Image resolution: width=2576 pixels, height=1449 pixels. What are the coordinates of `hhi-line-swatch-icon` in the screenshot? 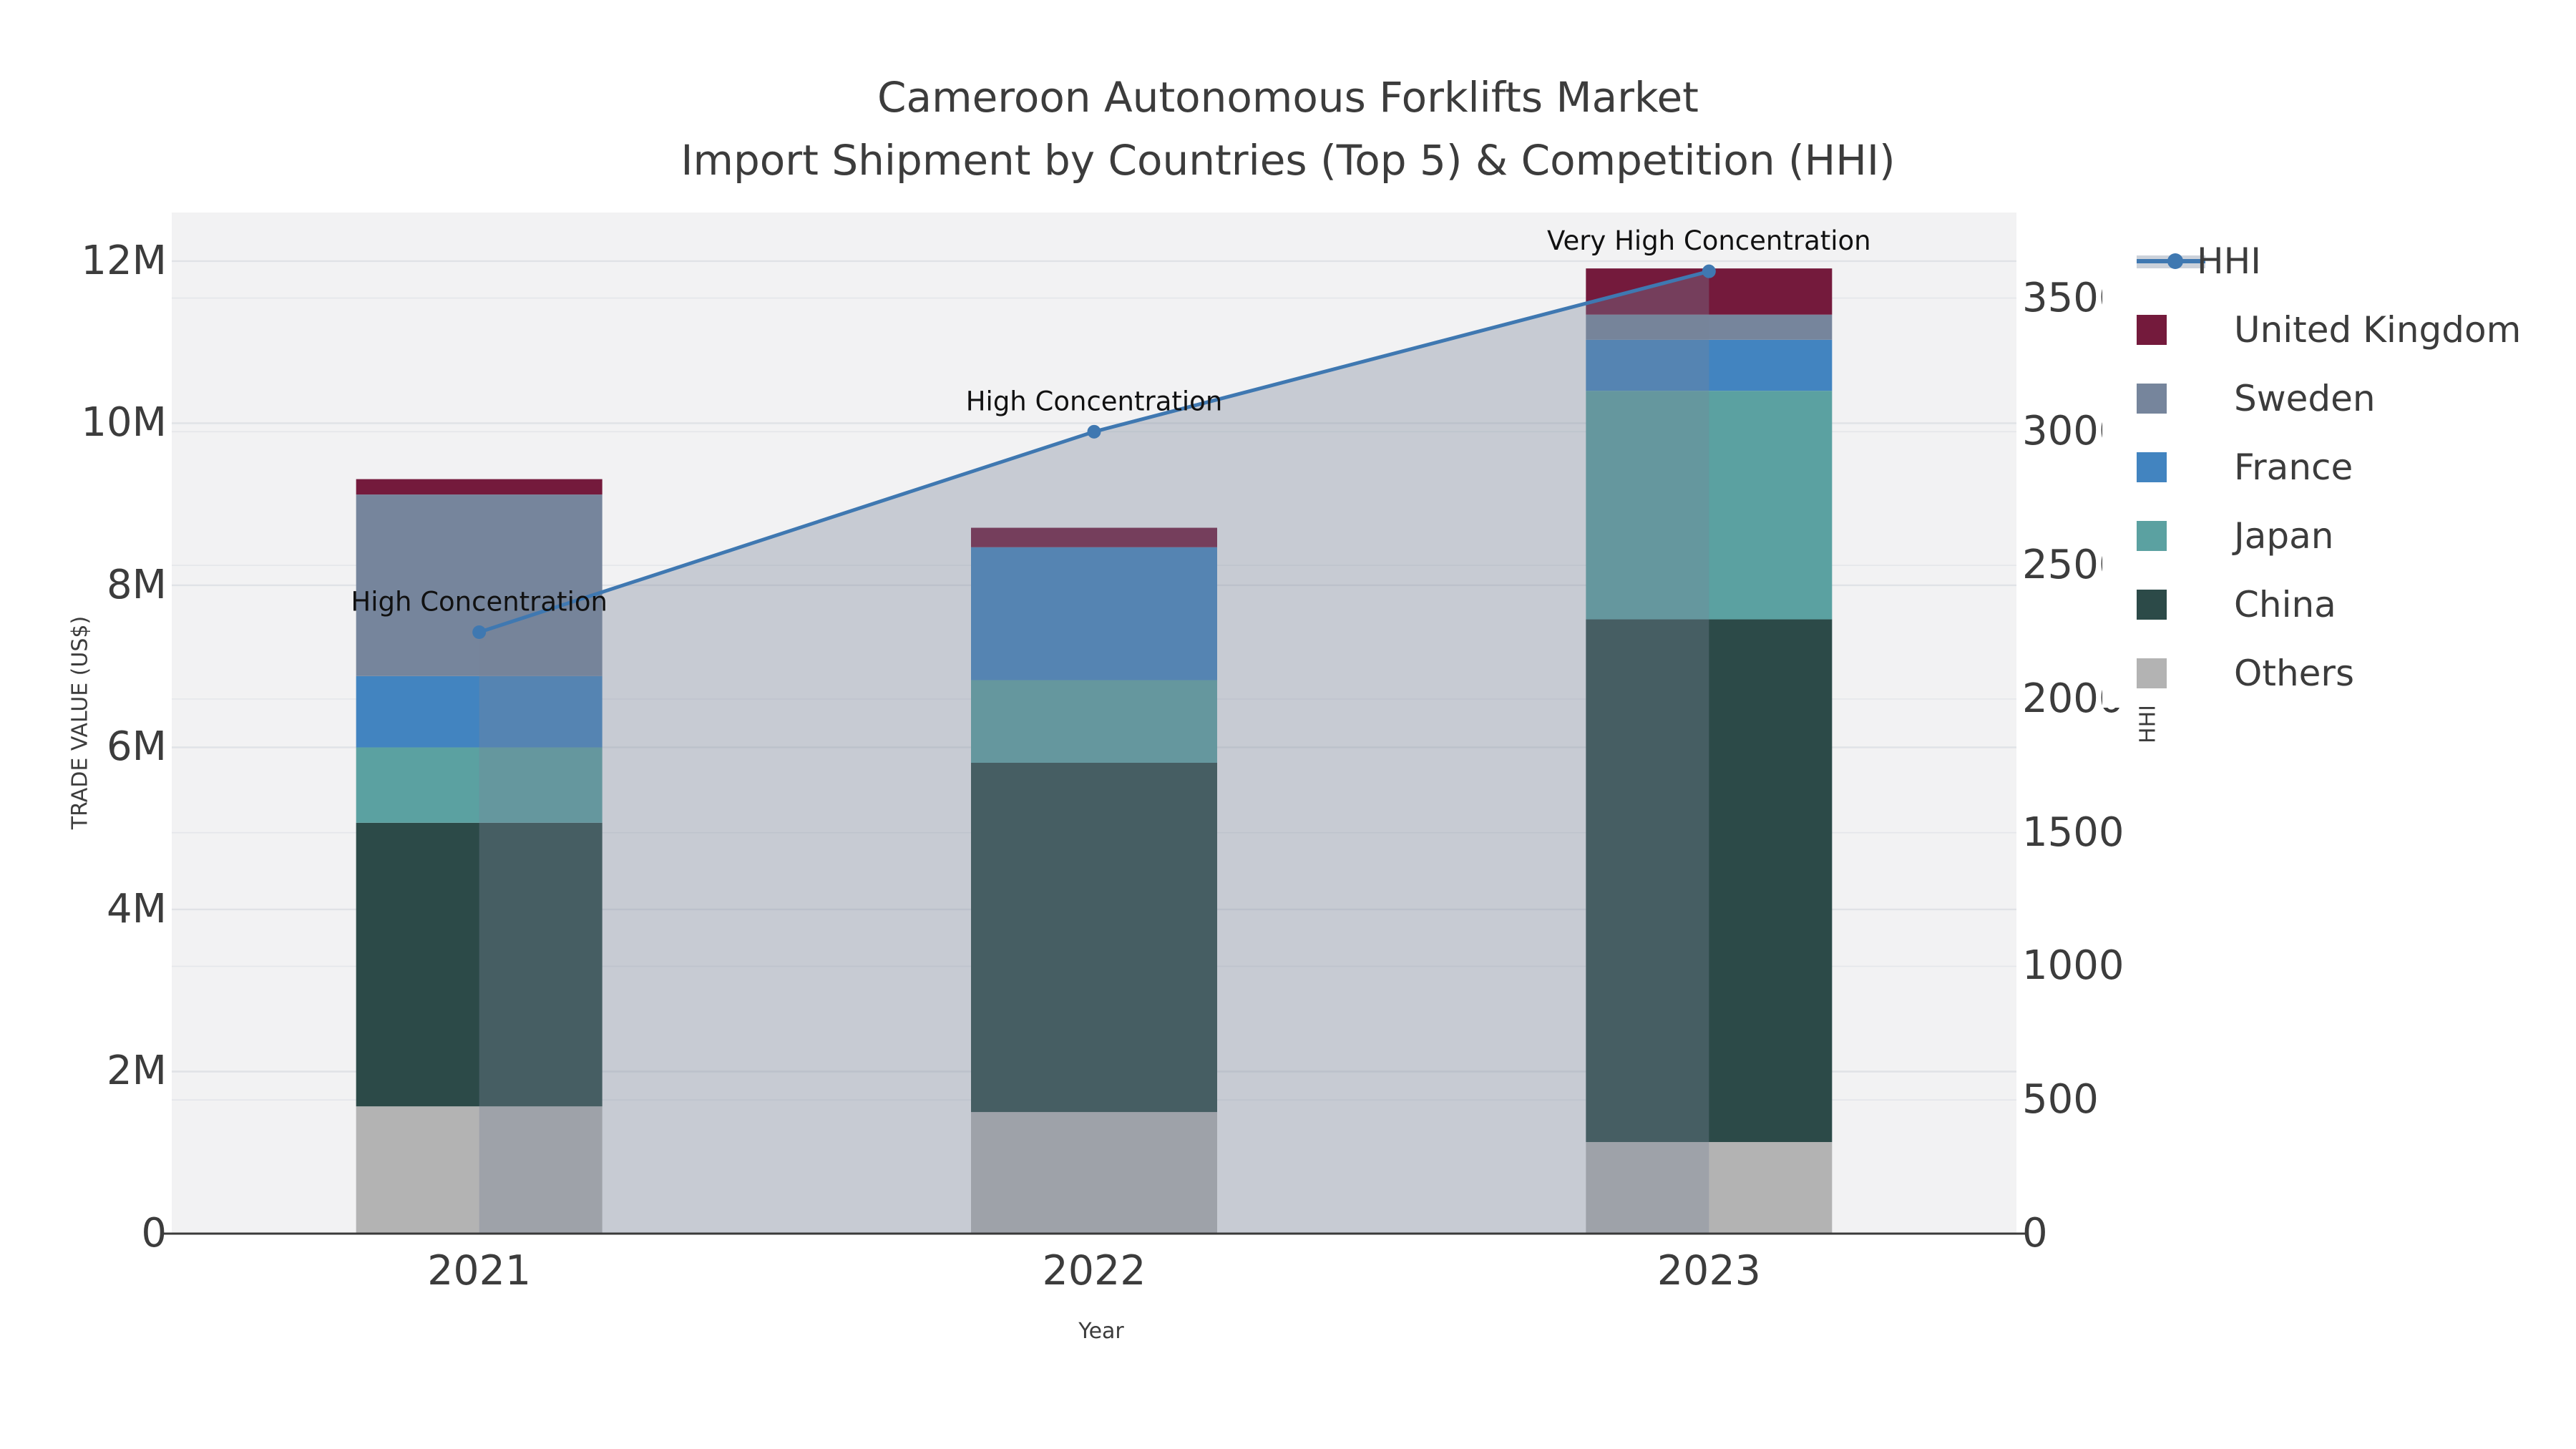 It's located at (2171, 261).